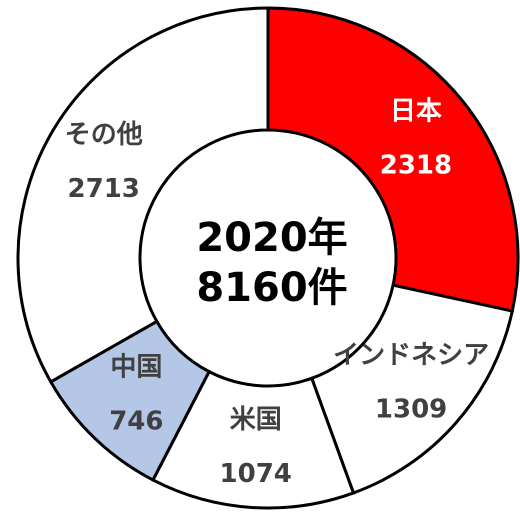  Describe the element at coordinates (136, 368) in the screenshot. I see `slice-category: 中国` at that location.